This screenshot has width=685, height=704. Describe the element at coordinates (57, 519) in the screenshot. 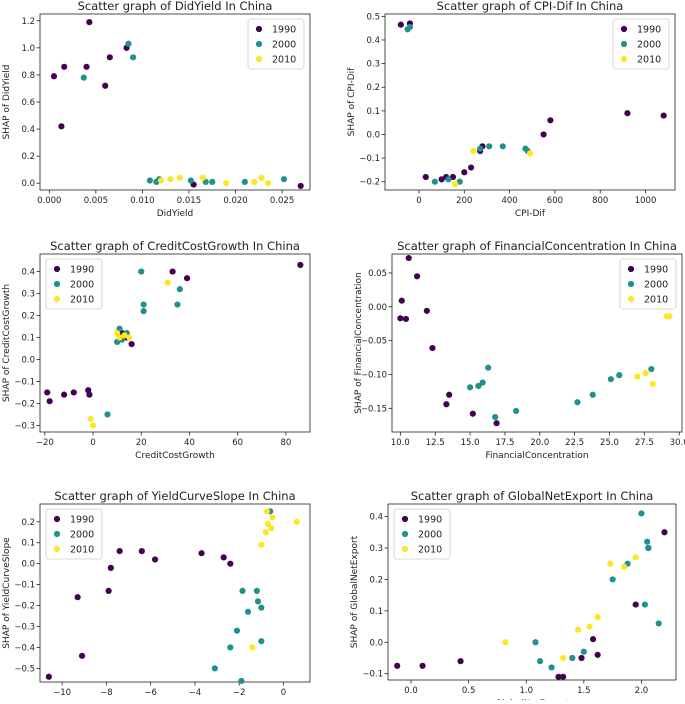

I see `legend-marker-1990` at that location.